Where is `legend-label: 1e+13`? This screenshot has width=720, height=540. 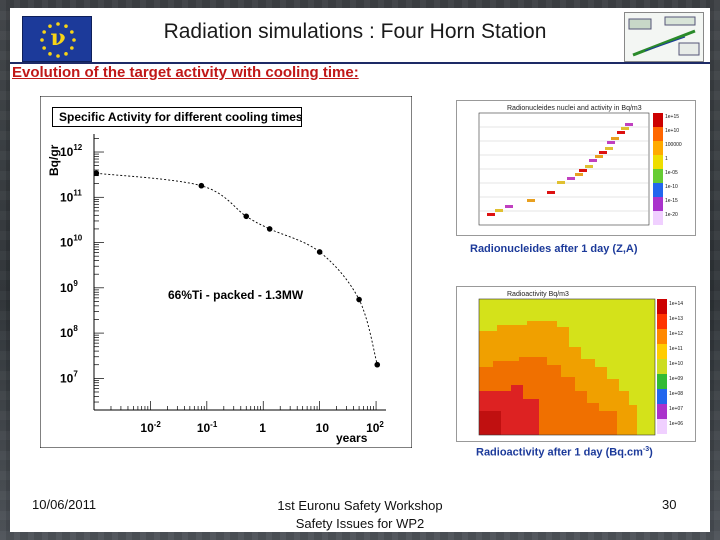
legend-label: 1e+13 is located at coordinates (676, 319).